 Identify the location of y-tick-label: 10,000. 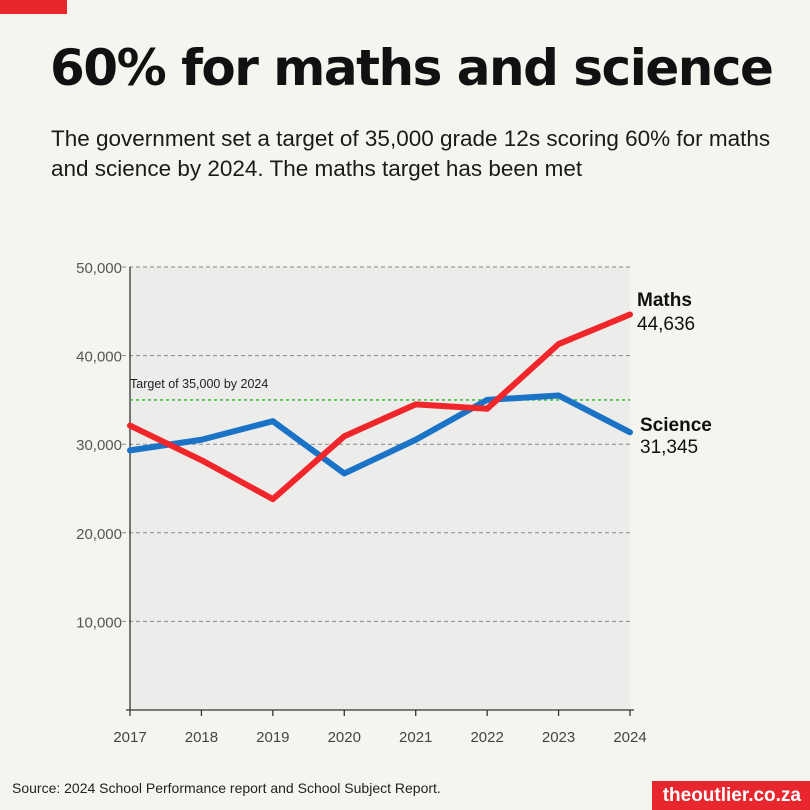
(99, 622).